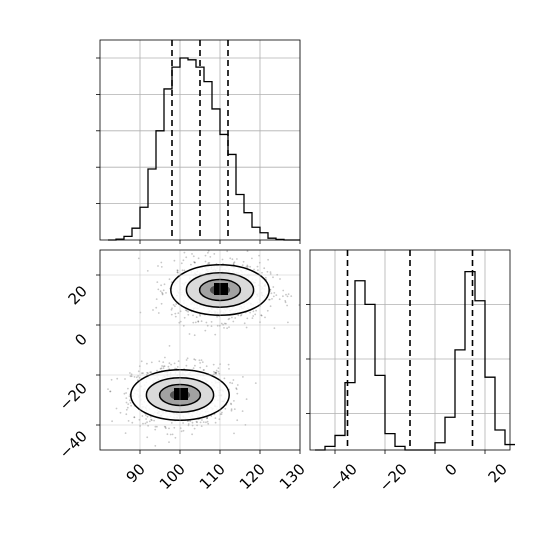 Image resolution: width=550 pixels, height=550 pixels. Describe the element at coordinates (200, 350) in the screenshot. I see `joint-frame` at that location.